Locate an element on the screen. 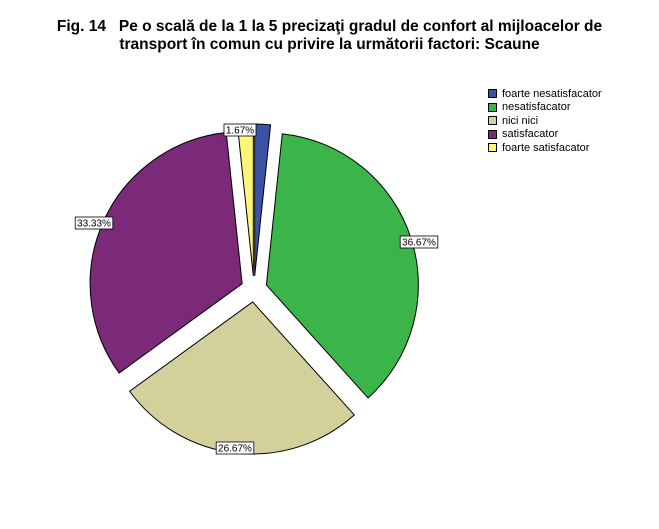 The width and height of the screenshot is (659, 529). legend-label: nici nici is located at coordinates (520, 120).